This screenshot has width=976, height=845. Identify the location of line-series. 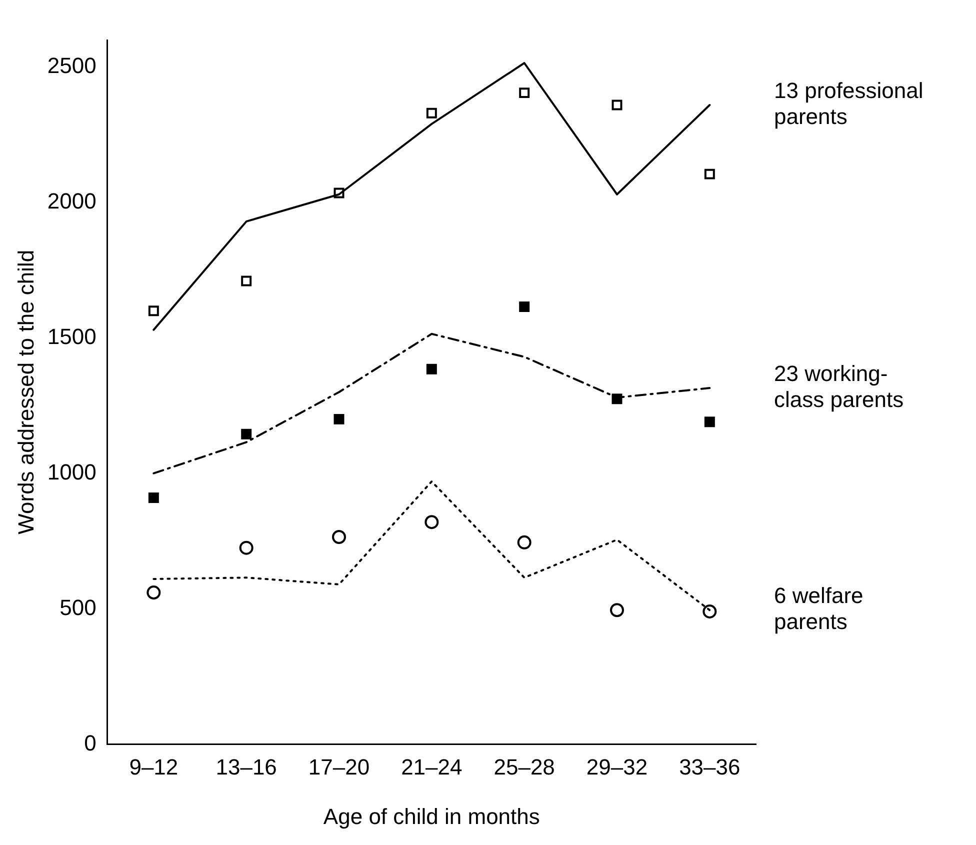
(431, 403).